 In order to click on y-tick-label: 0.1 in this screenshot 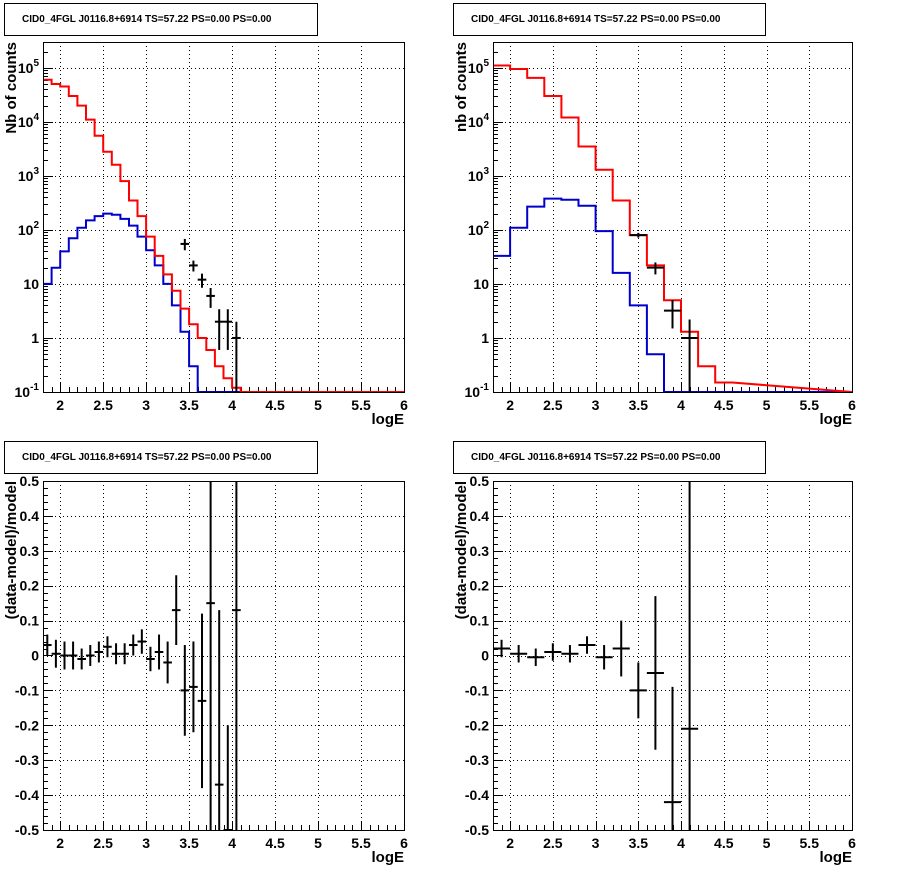, I will do `click(30, 621)`.